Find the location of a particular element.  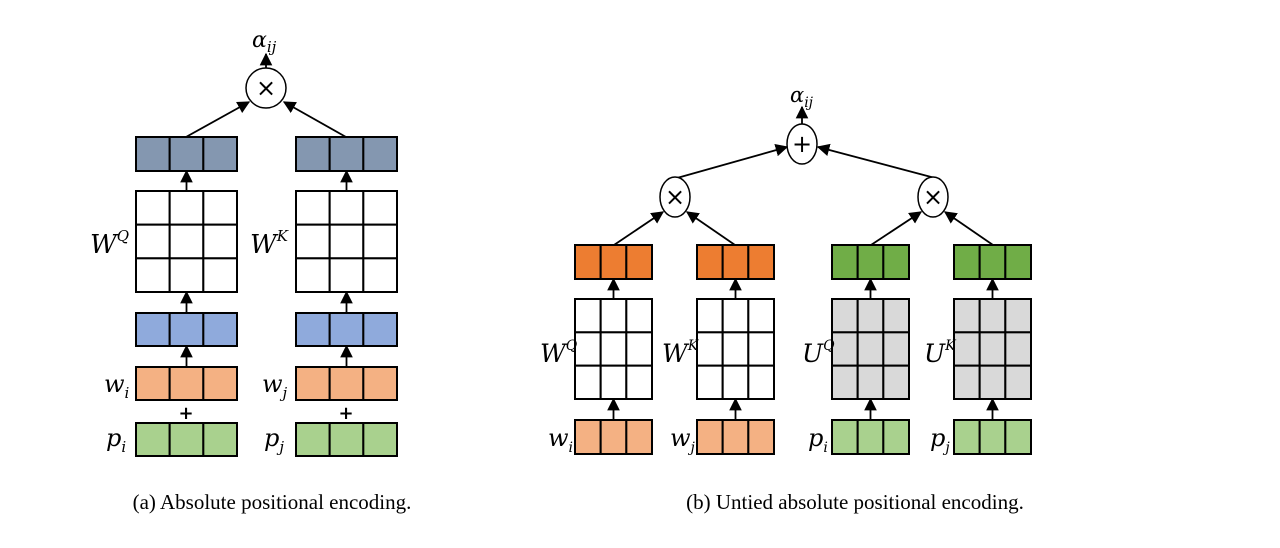

a-pos-label-i: pi is located at coordinates (116, 440).